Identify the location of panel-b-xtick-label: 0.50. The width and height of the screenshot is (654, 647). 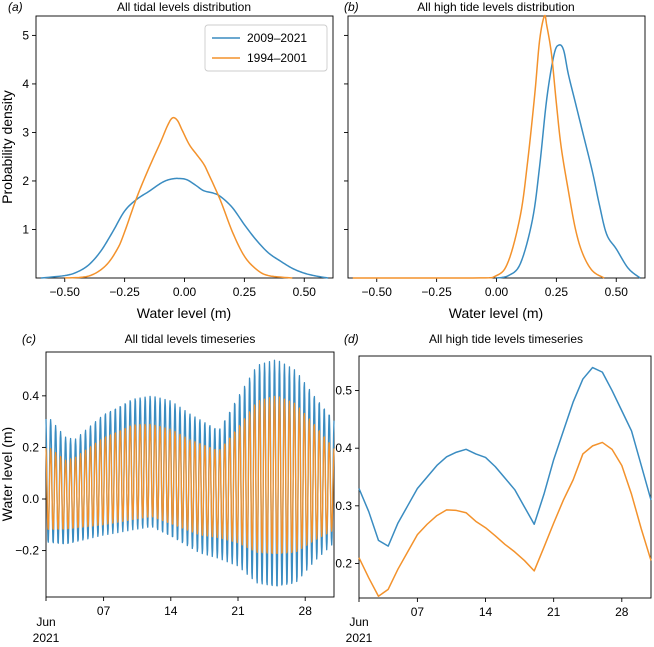
(617, 292).